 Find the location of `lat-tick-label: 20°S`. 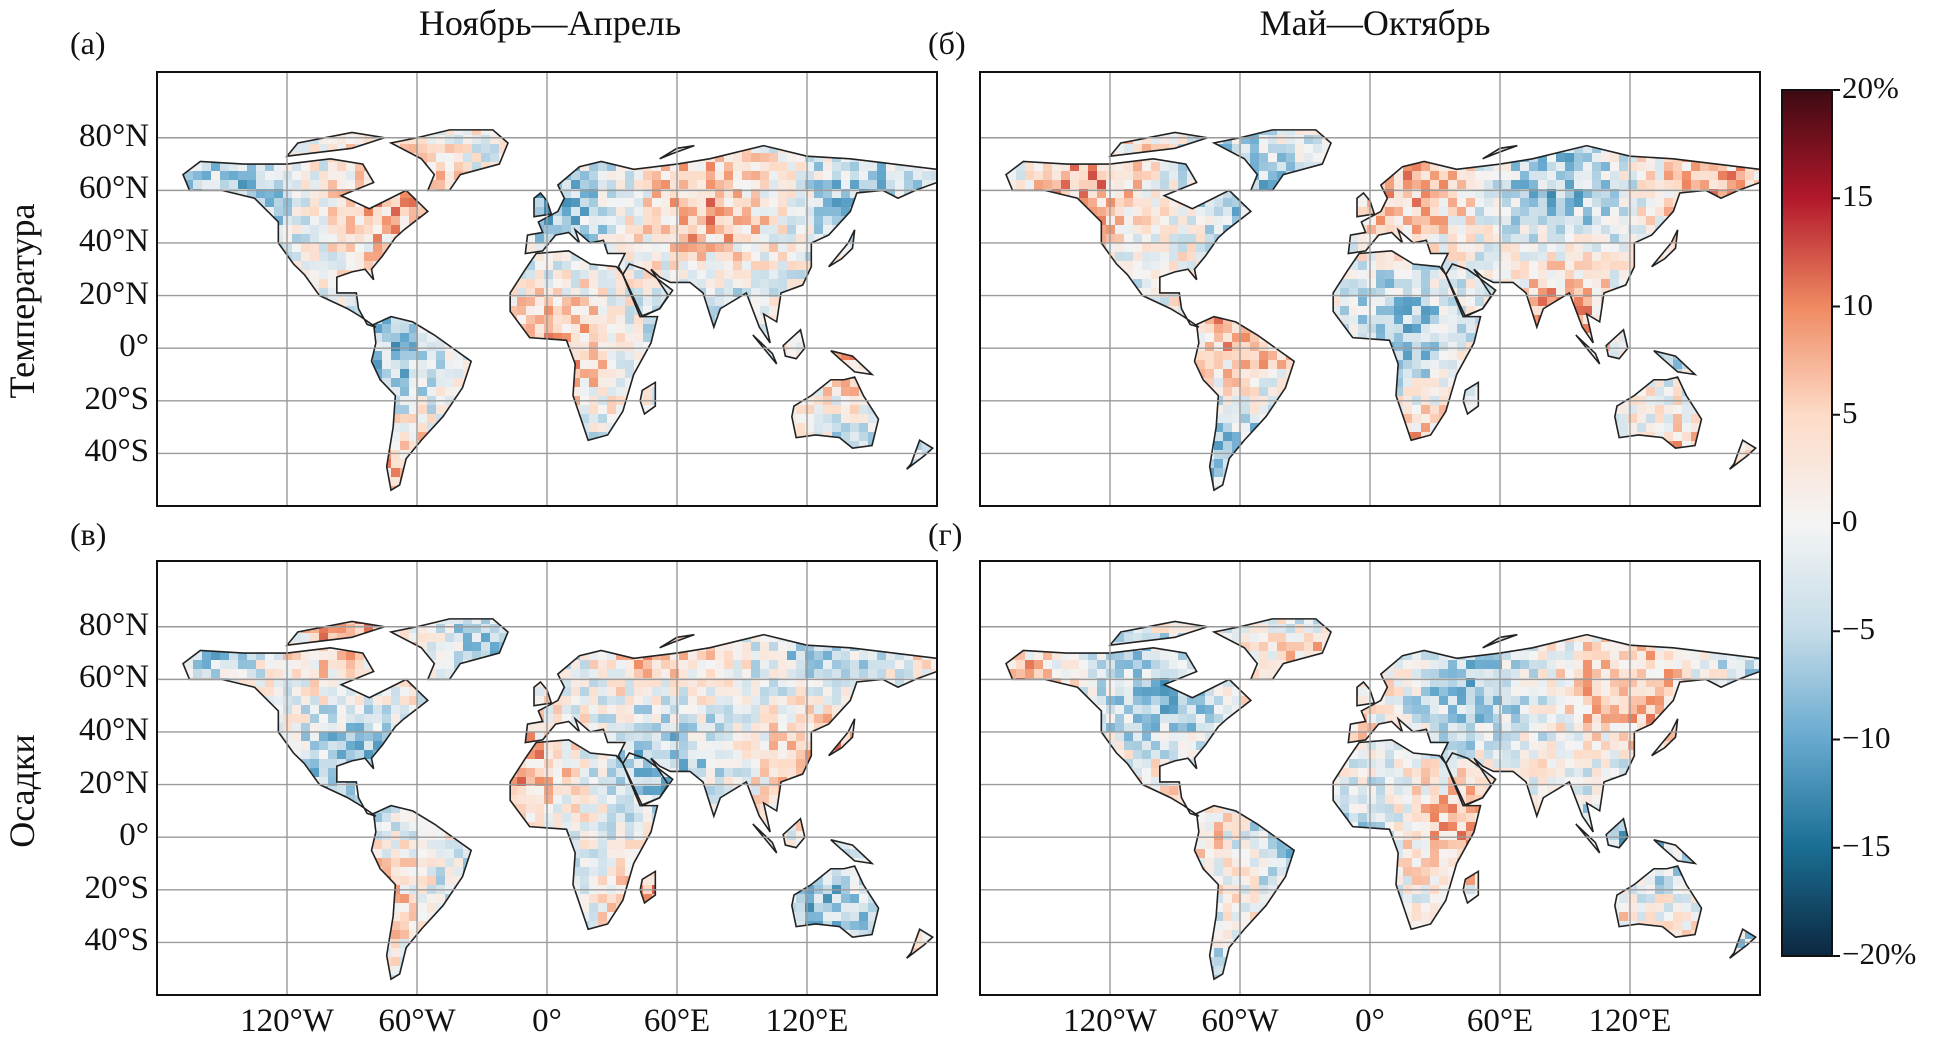

lat-tick-label: 20°S is located at coordinates (116, 887).